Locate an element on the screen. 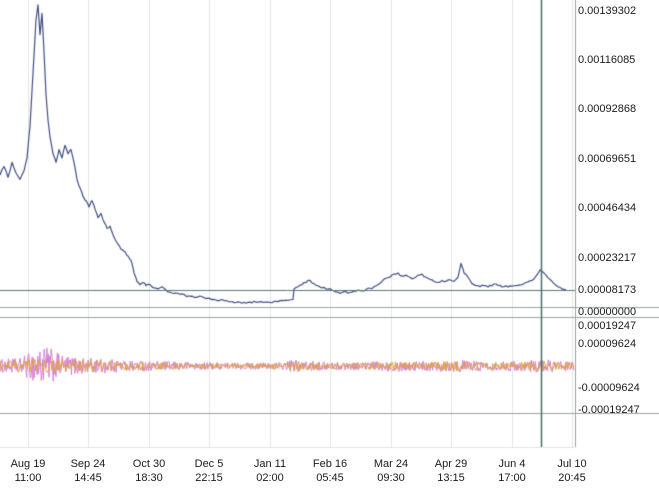 This screenshot has width=659, height=493. x-axis-label: Dec 5 22:15 is located at coordinates (209, 471).